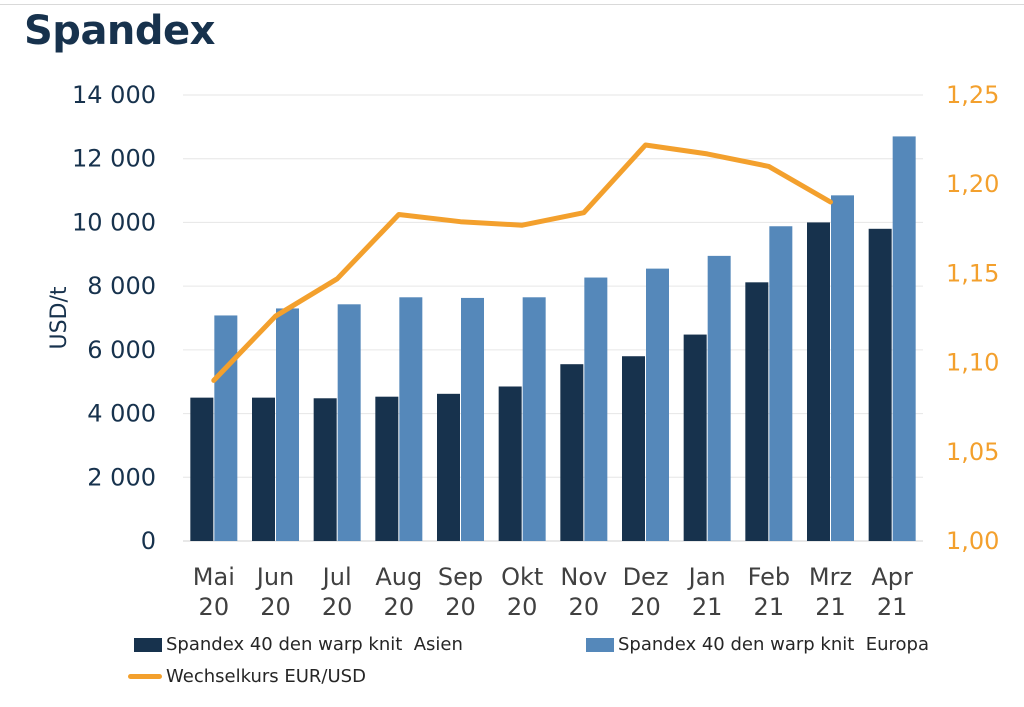 This screenshot has width=1024, height=707. What do you see at coordinates (336, 577) in the screenshot?
I see `x-tick-label-month: Jul` at bounding box center [336, 577].